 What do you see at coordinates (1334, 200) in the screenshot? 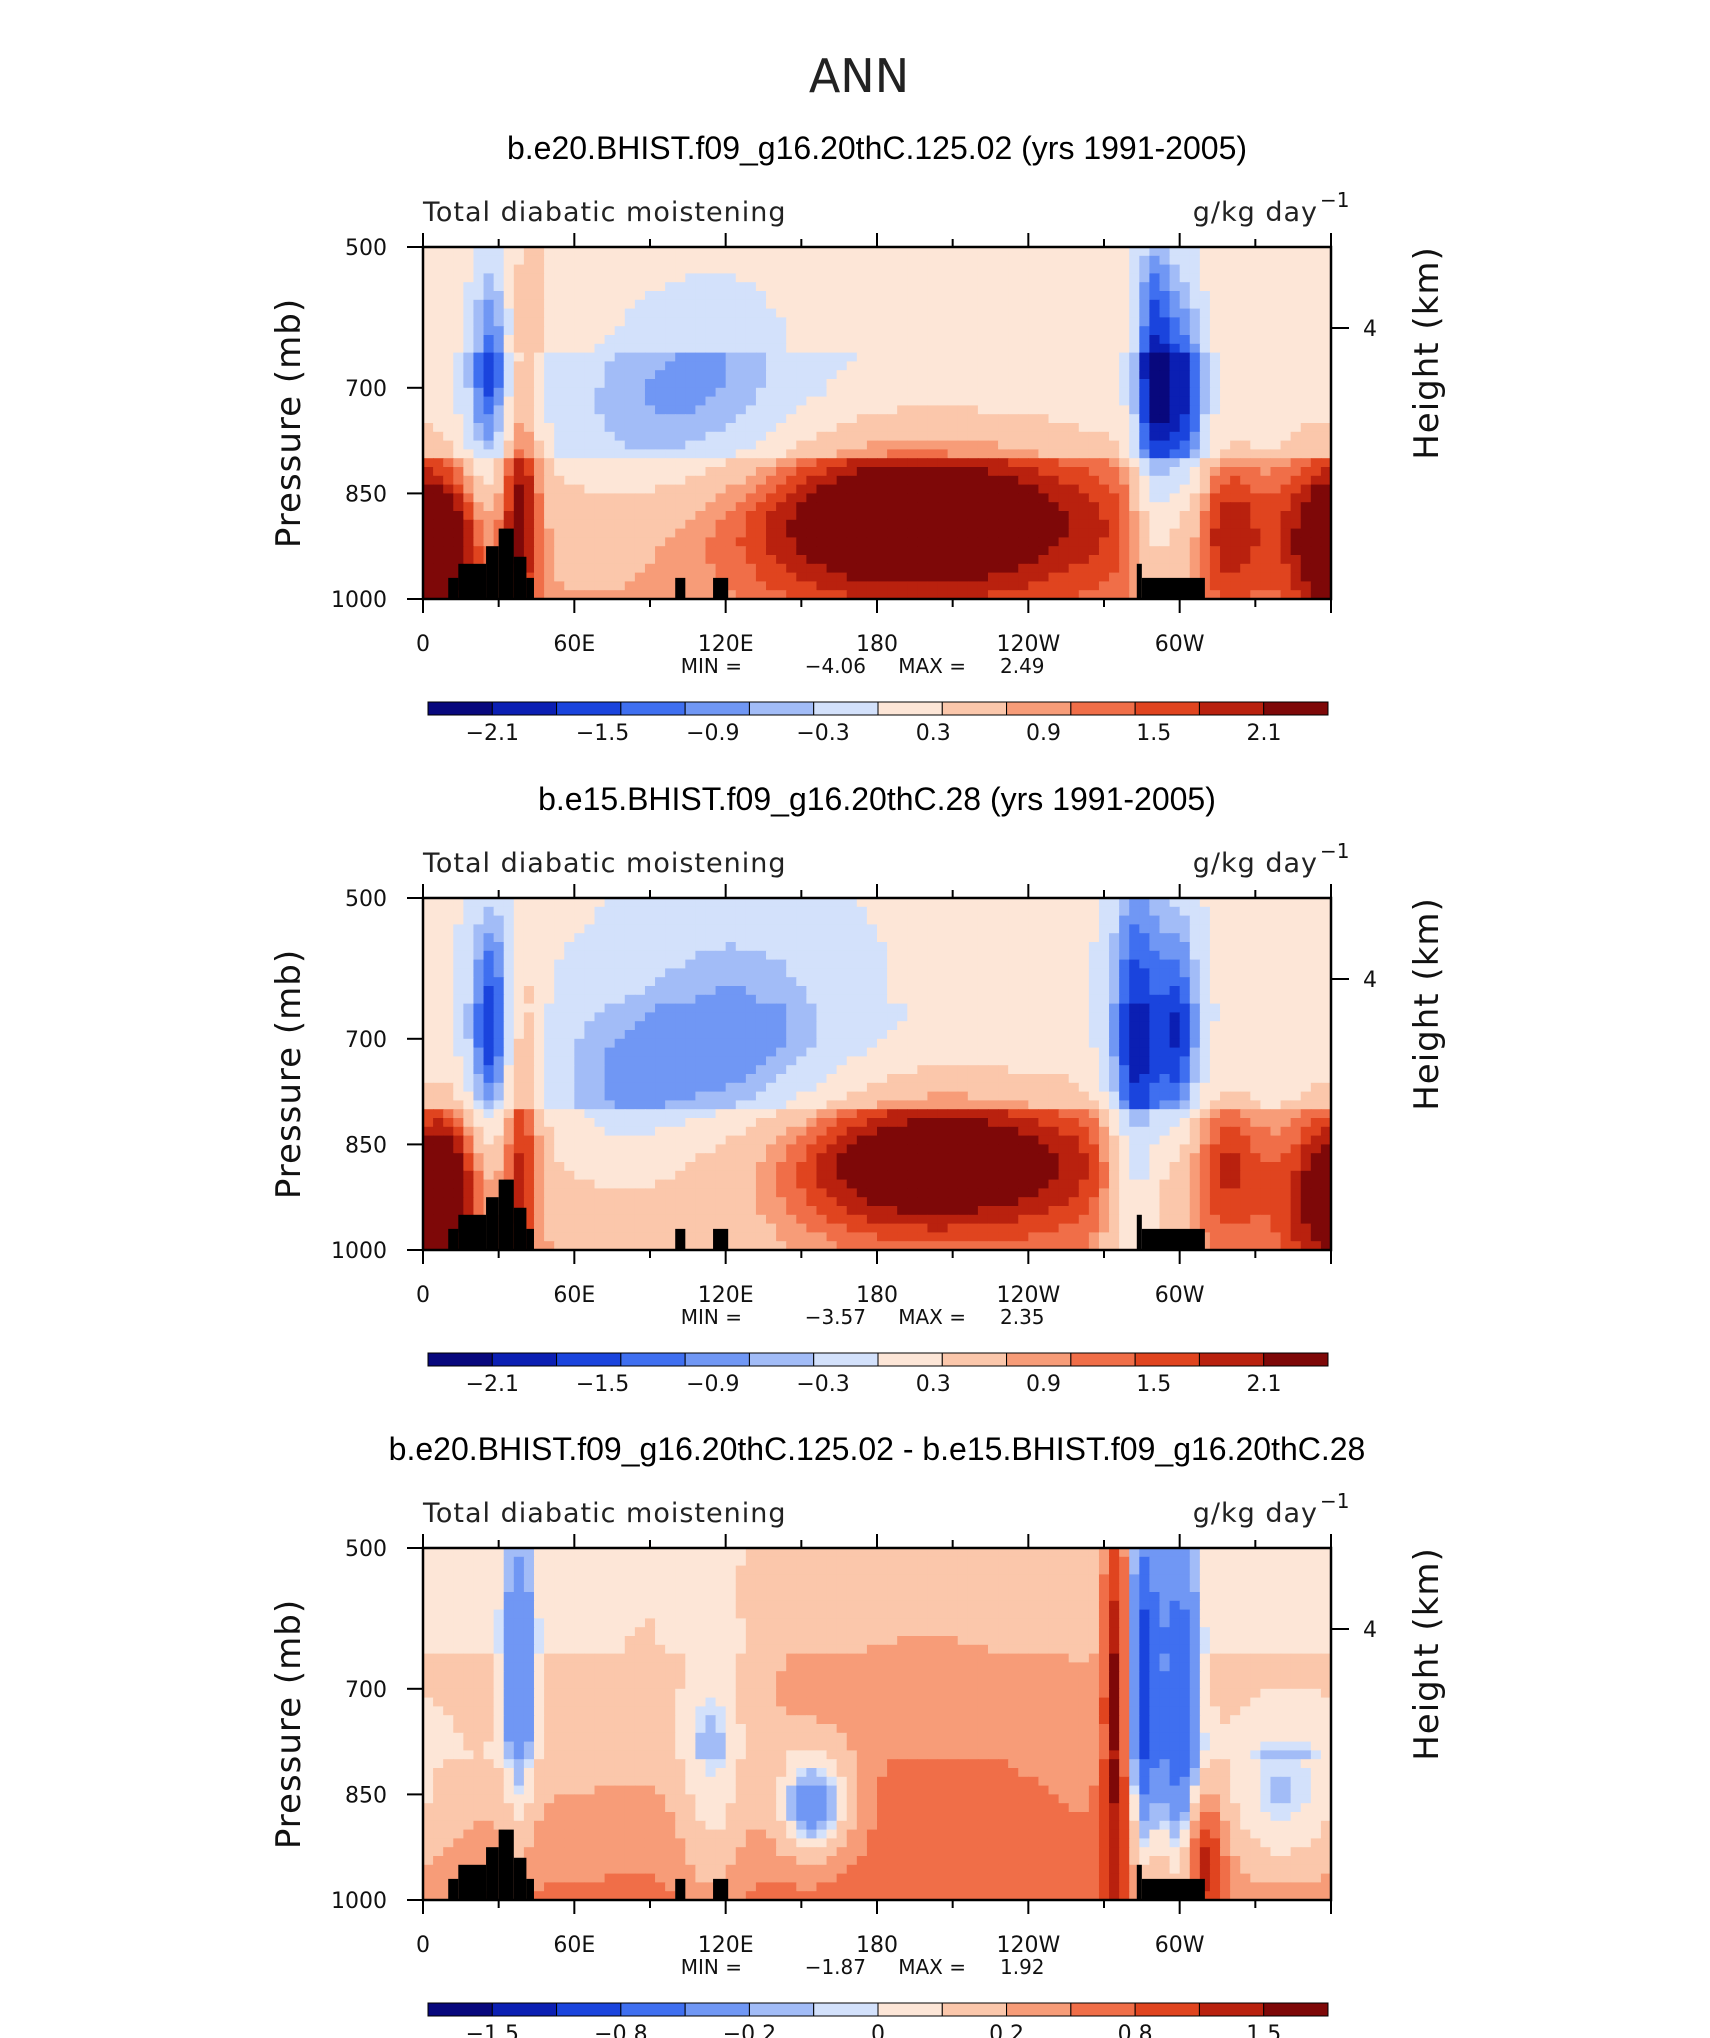
I see `units-exponent: −1` at bounding box center [1334, 200].